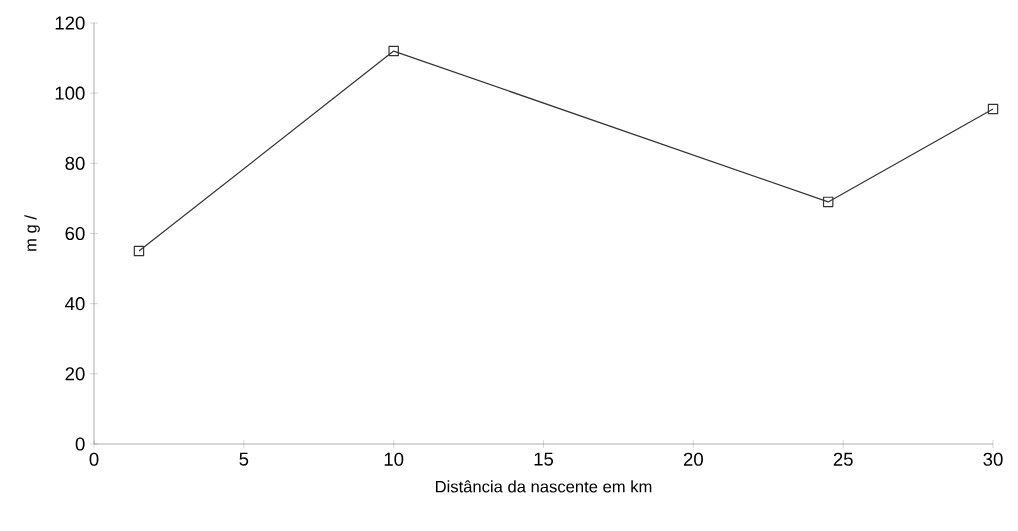 The image size is (1018, 531). What do you see at coordinates (80, 444) in the screenshot?
I see `y-tick-label: 0` at bounding box center [80, 444].